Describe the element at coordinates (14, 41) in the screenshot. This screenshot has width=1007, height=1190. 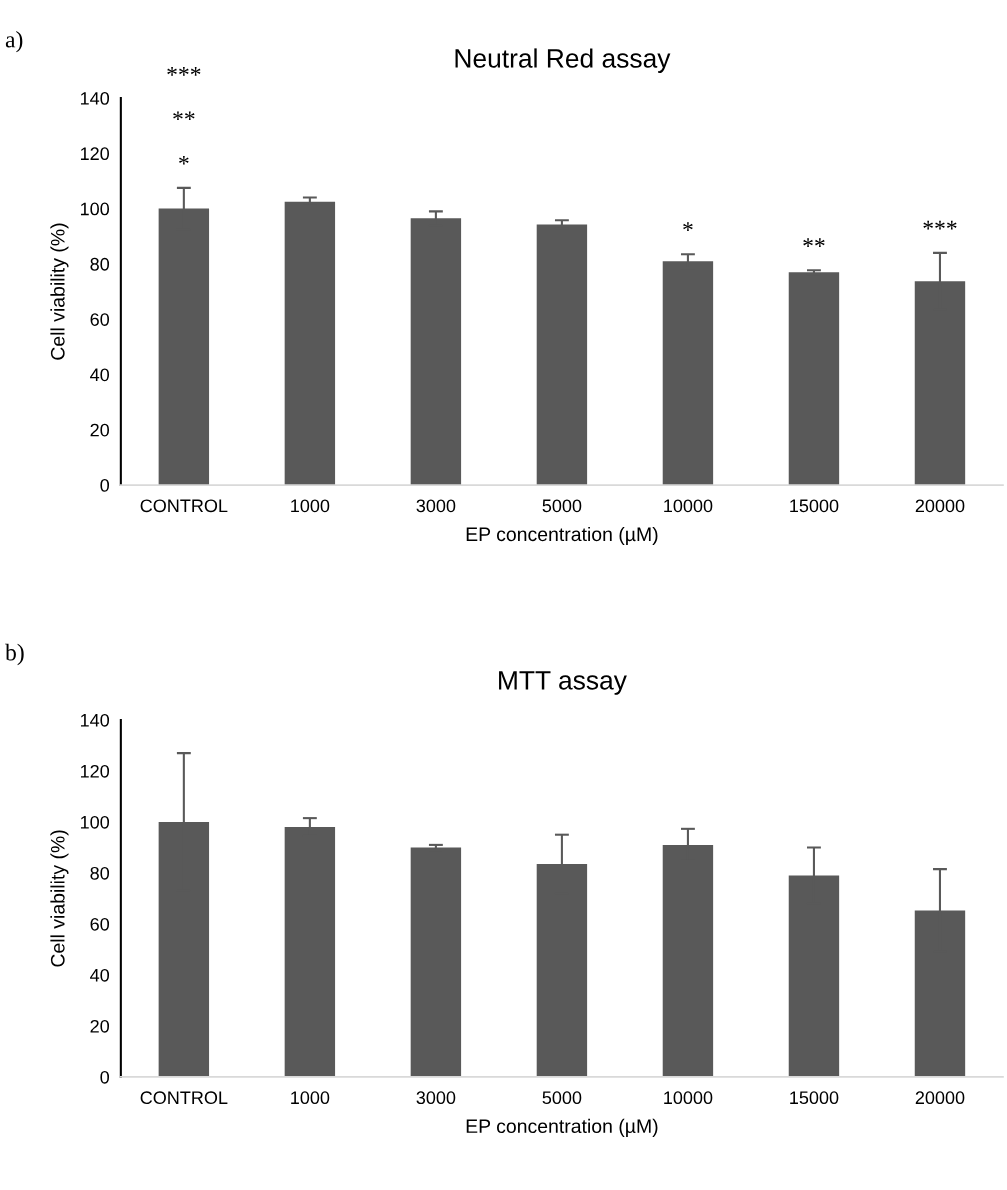
I see `text: a)` at that location.